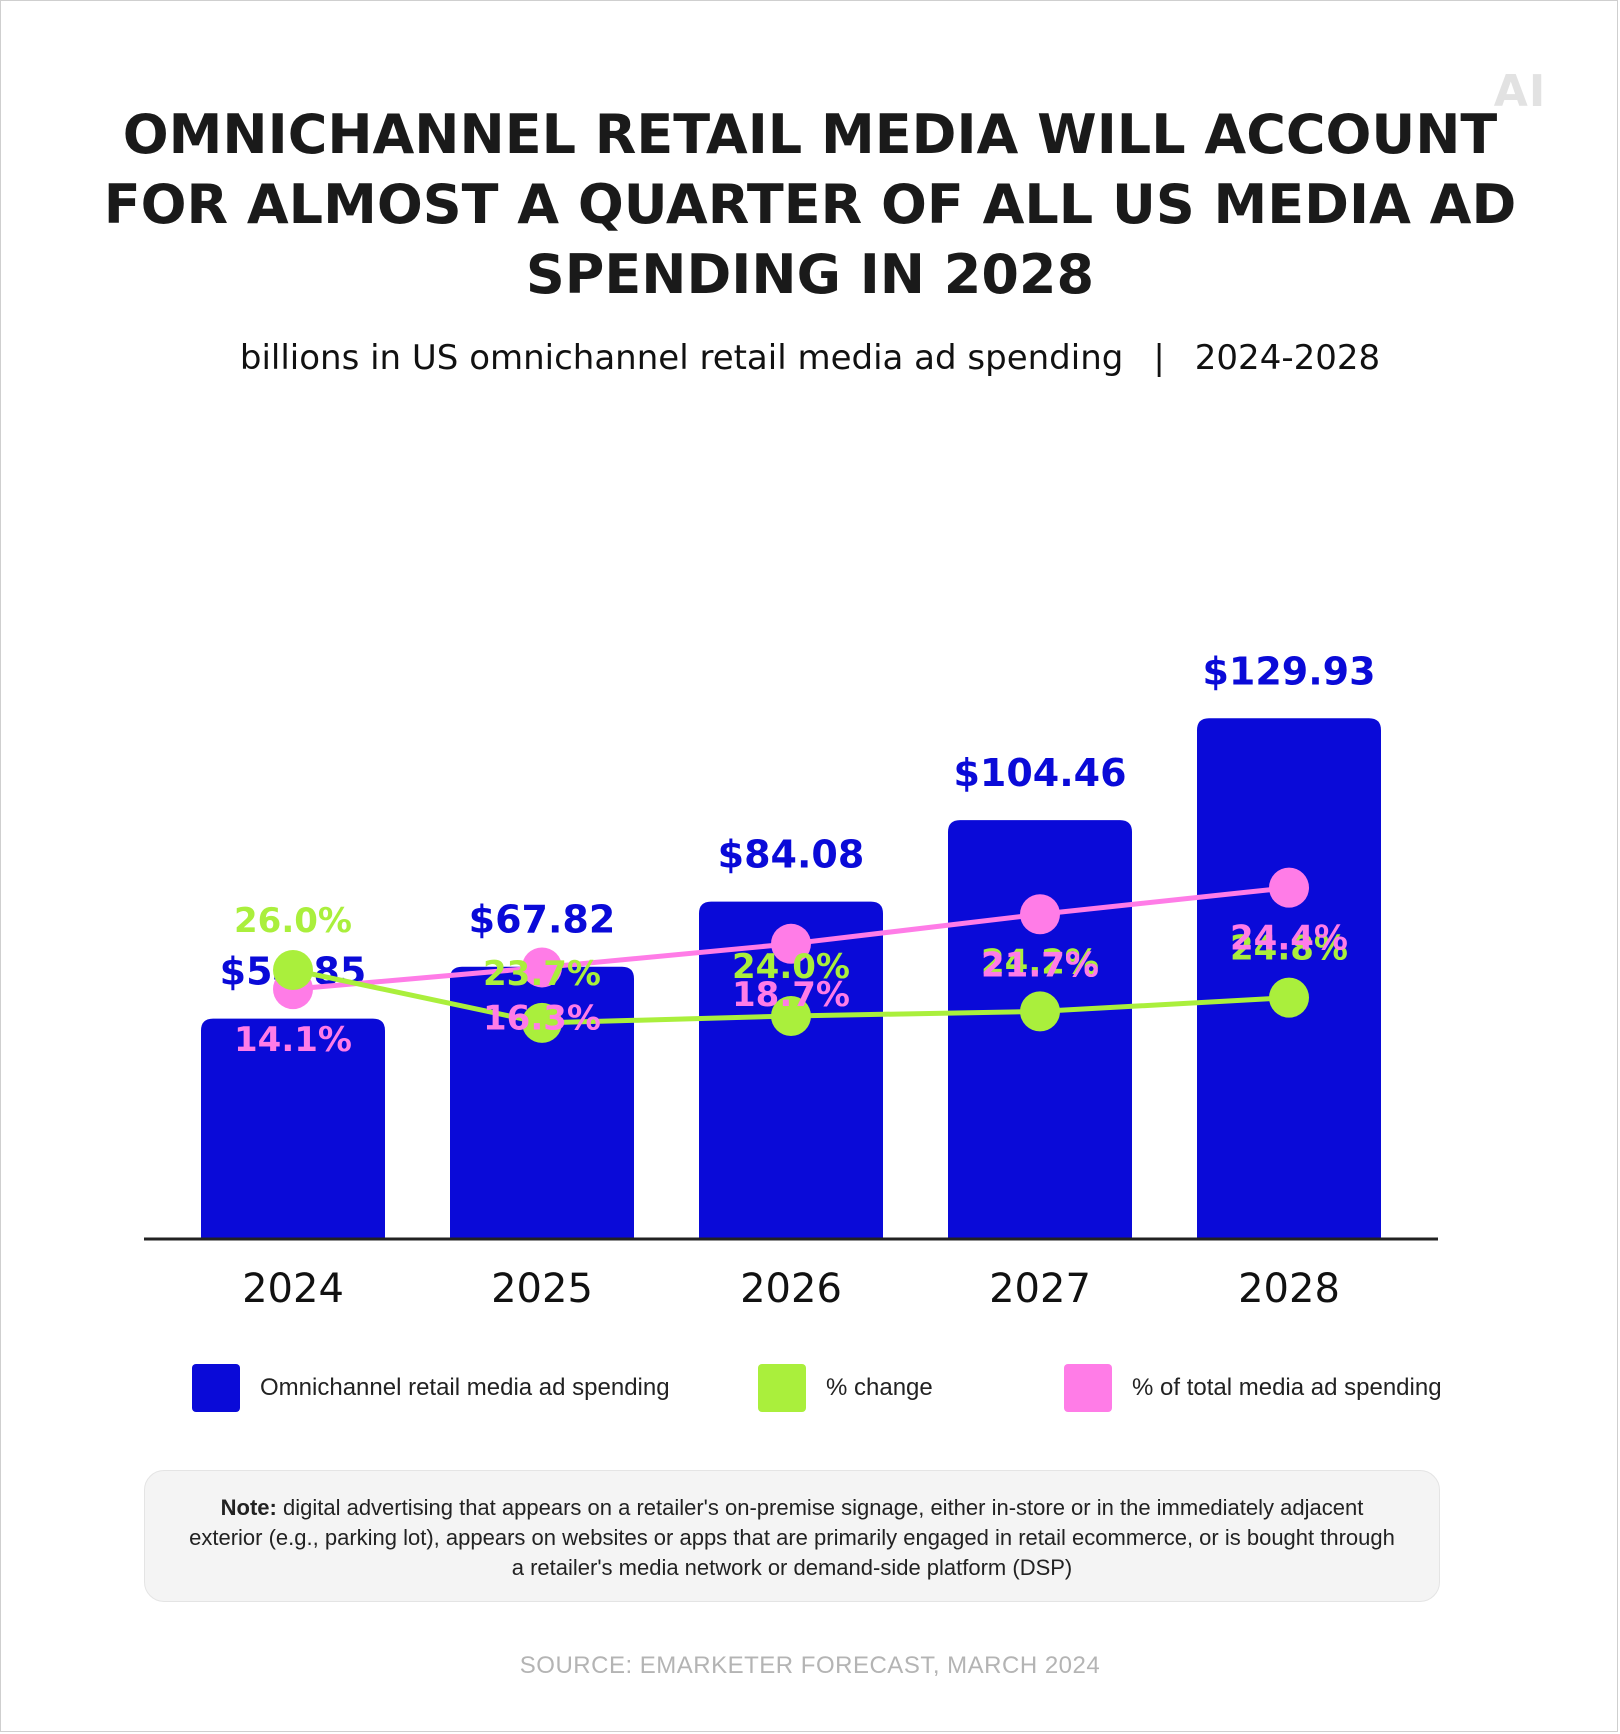 This screenshot has height=1734, width=1620. I want to click on x-tick-label-2028: 2028, so click(1289, 1289).